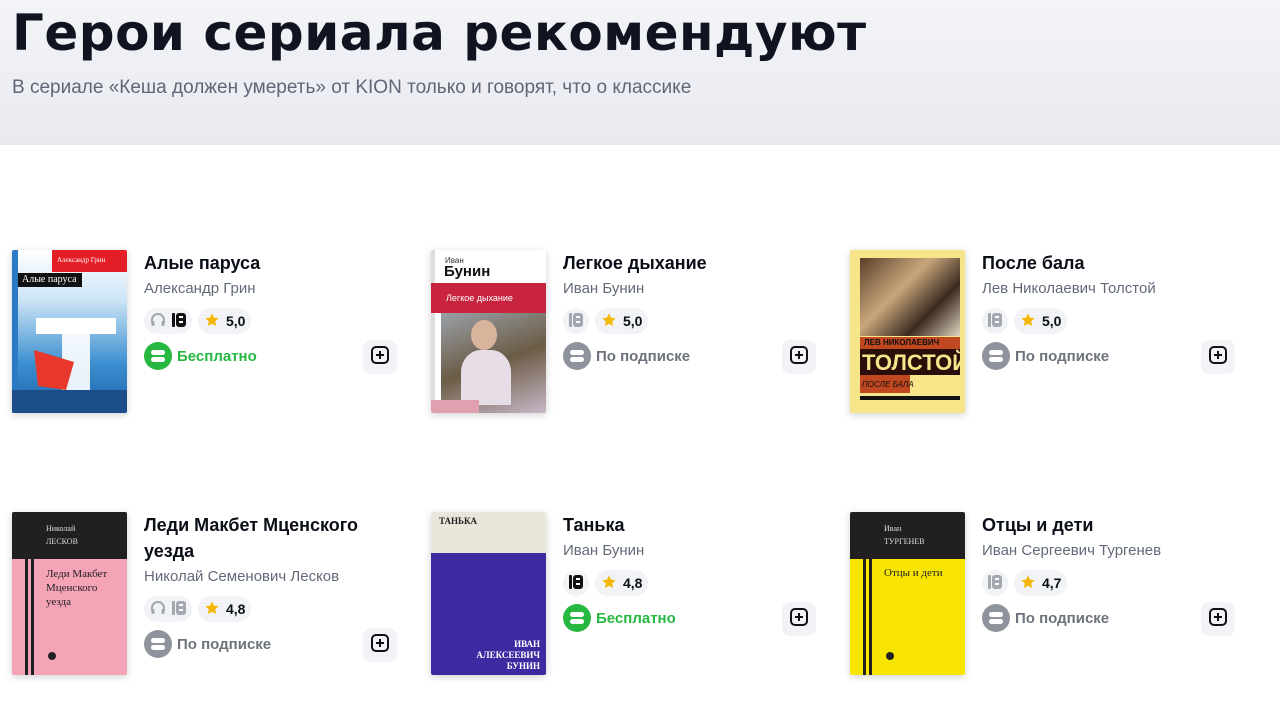 The width and height of the screenshot is (1280, 710). Describe the element at coordinates (202, 263) in the screenshot. I see `book-title: Алые паруса` at that location.